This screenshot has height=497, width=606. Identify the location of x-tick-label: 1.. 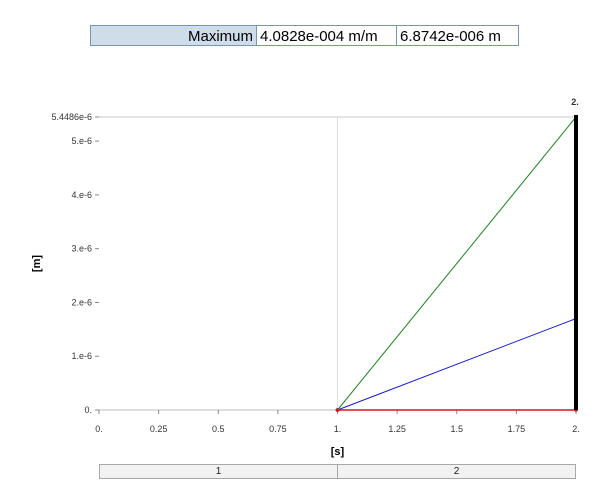
(338, 429).